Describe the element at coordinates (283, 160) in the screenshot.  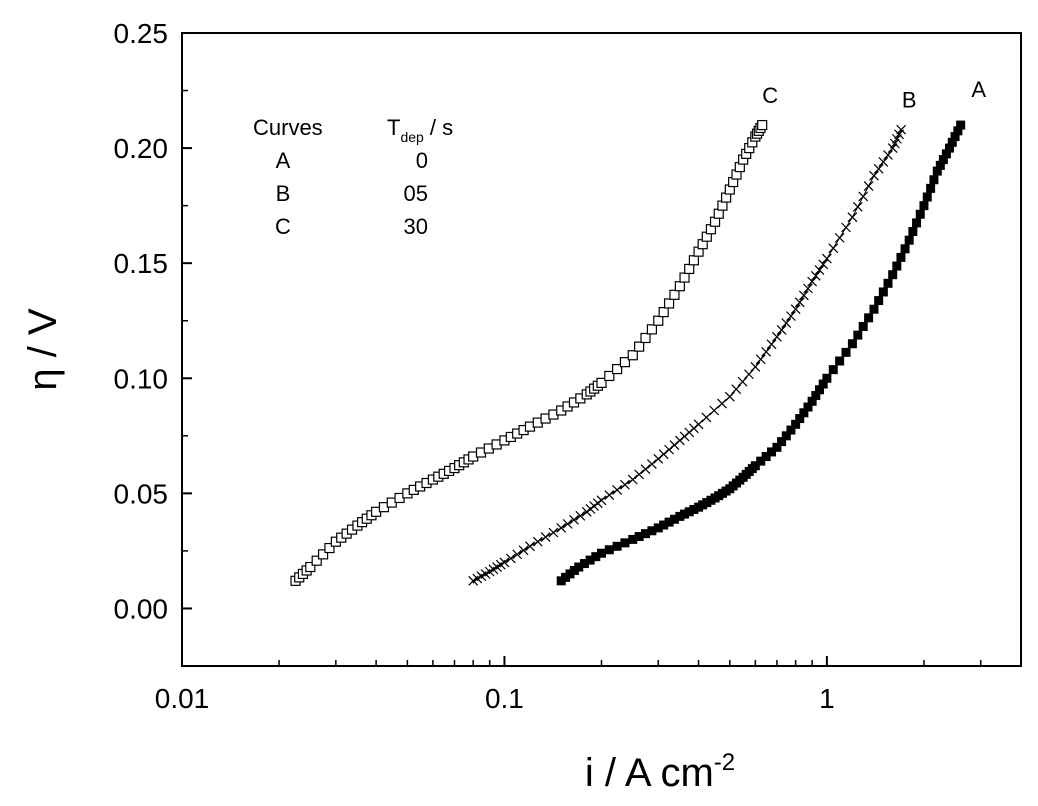
I see `legend-row-curve: A` at that location.